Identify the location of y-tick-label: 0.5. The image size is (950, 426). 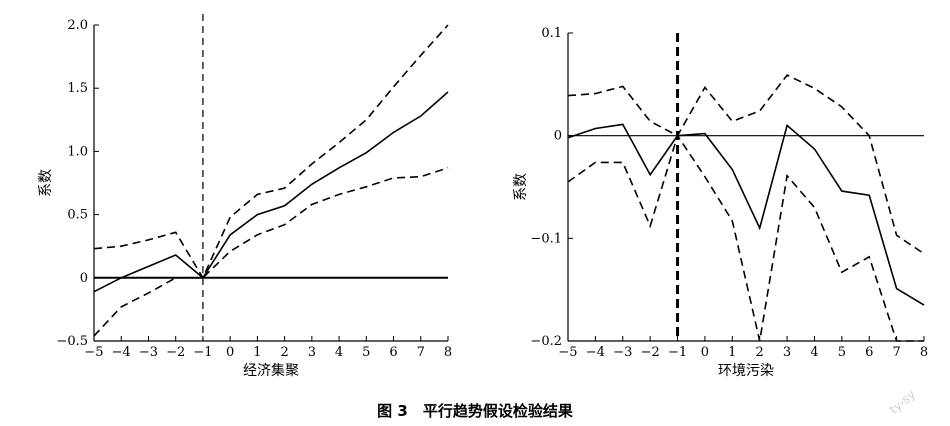
(77, 215).